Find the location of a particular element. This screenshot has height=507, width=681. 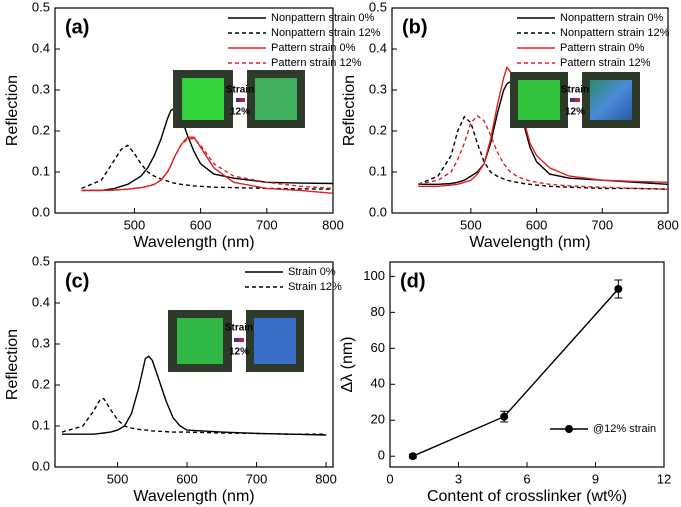

panel-label: (b) is located at coordinates (415, 27).